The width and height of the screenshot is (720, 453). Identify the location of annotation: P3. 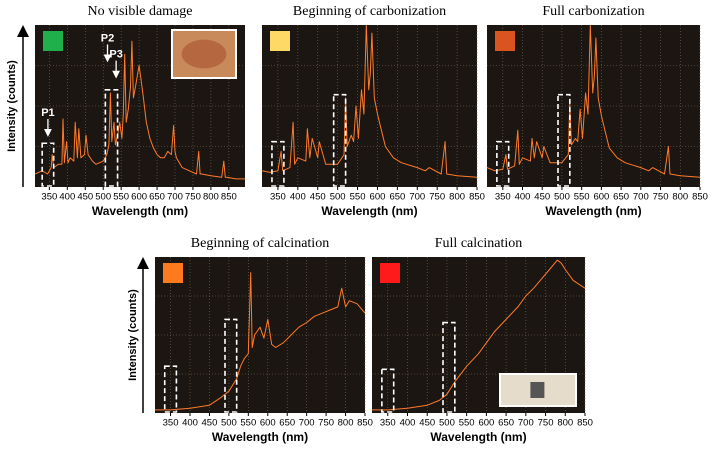
(115, 55).